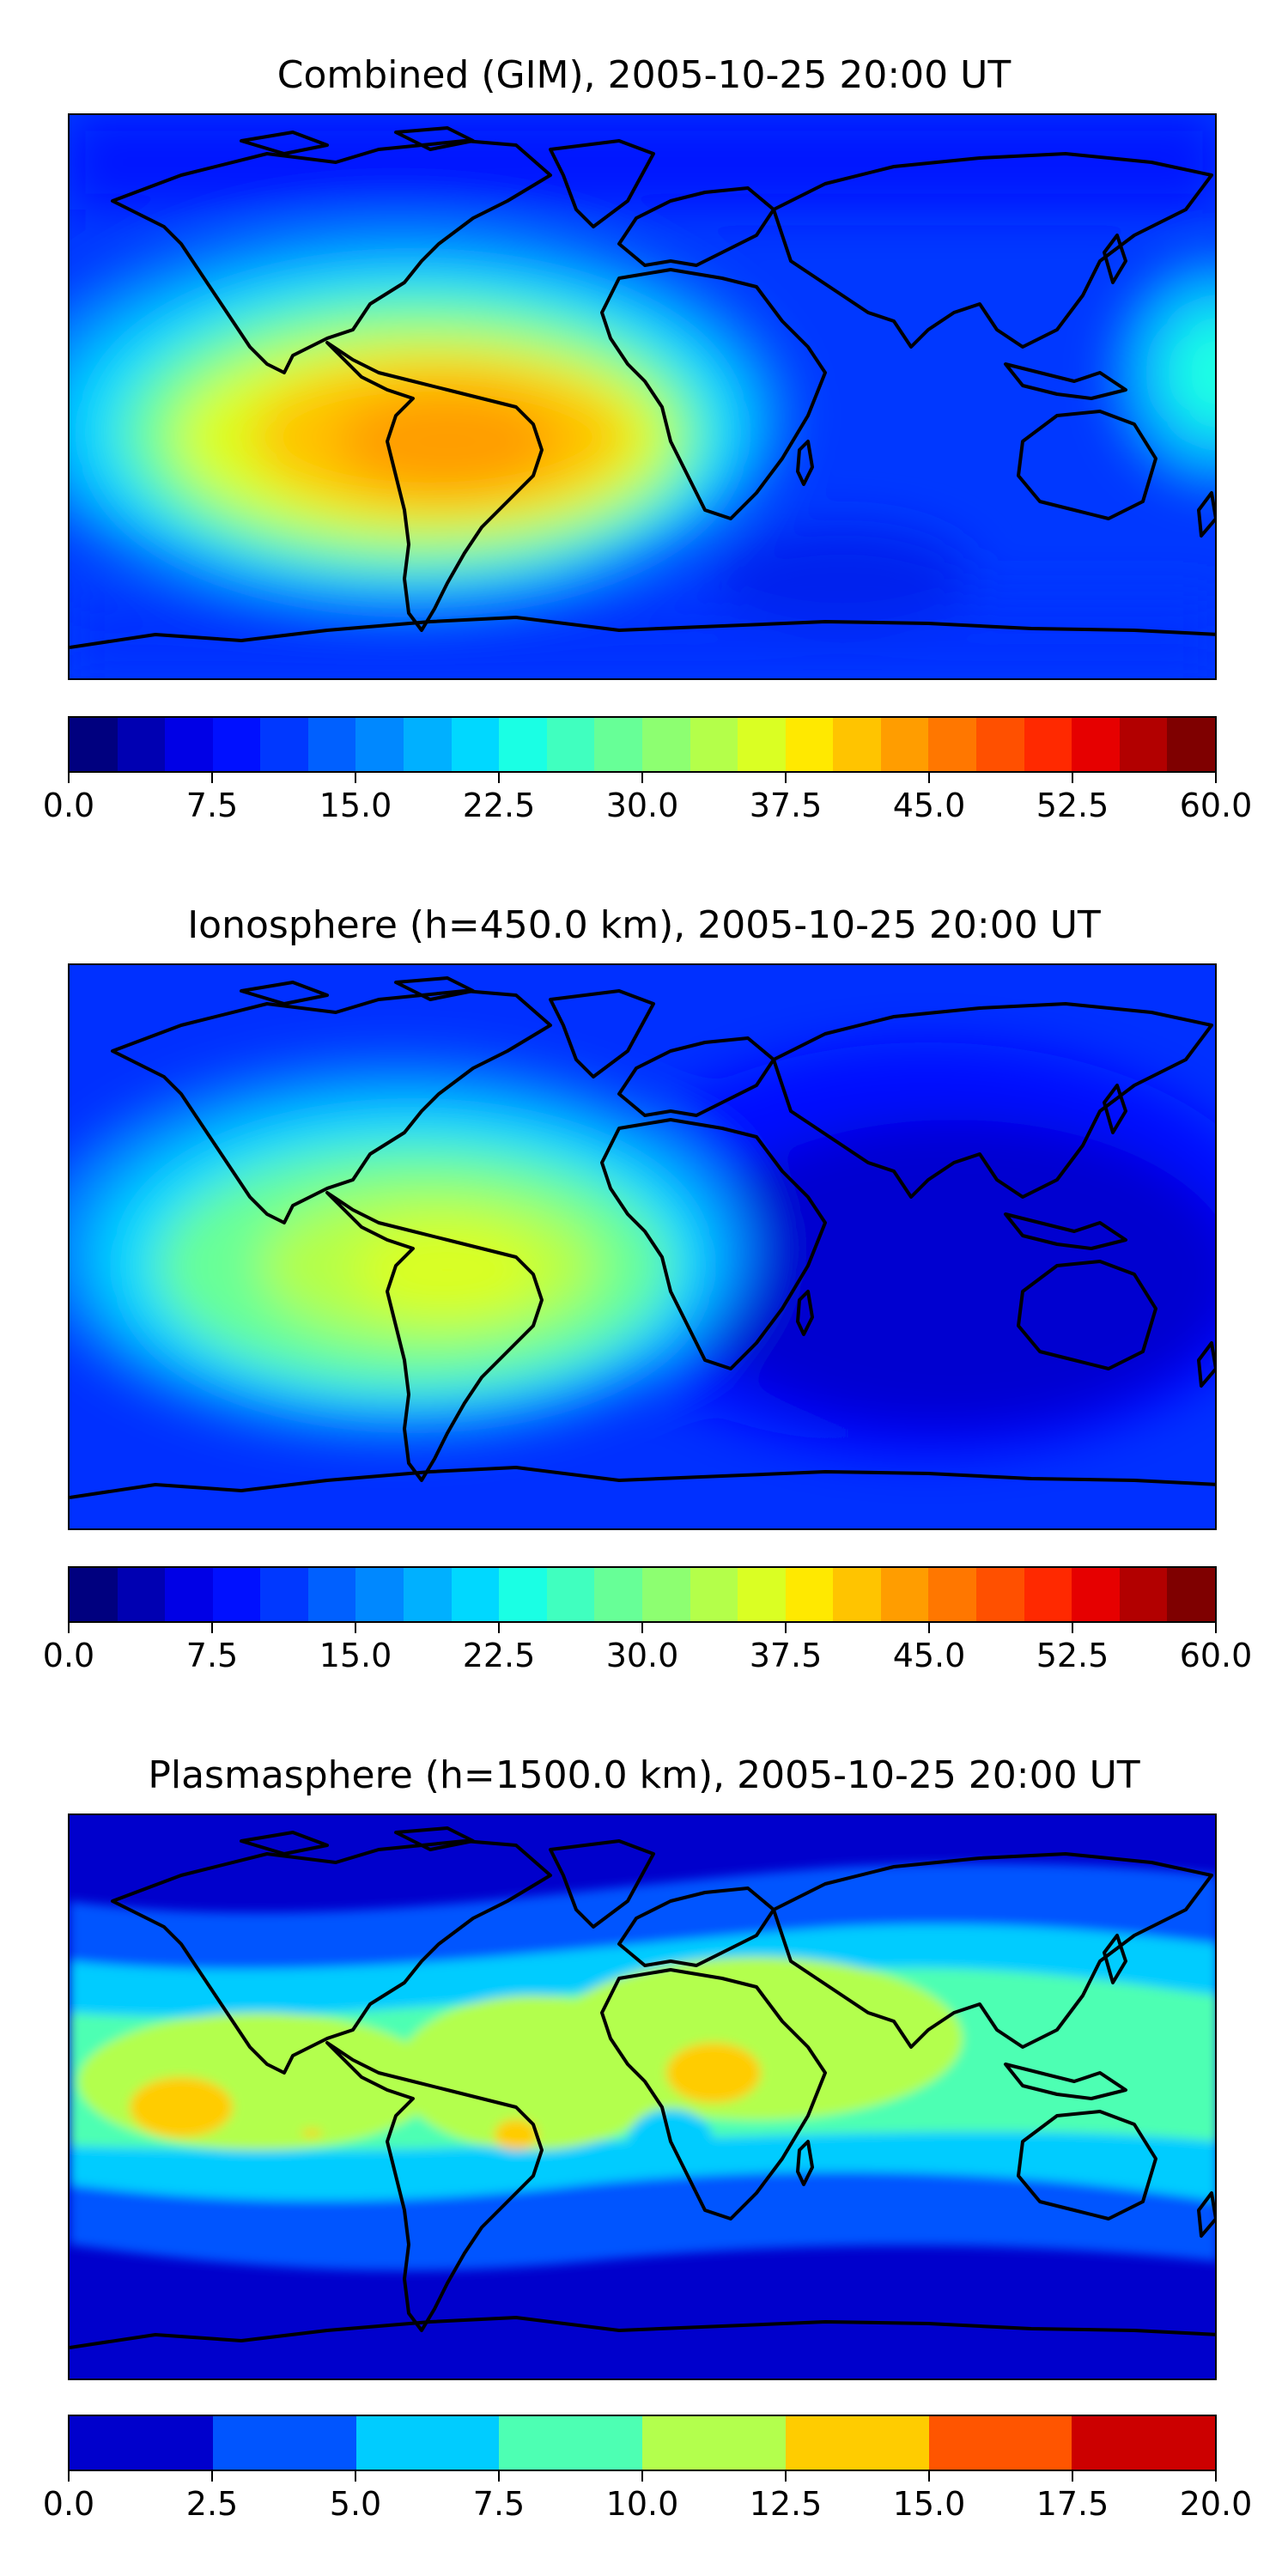  I want to click on tick-label: 10.0, so click(642, 2504).